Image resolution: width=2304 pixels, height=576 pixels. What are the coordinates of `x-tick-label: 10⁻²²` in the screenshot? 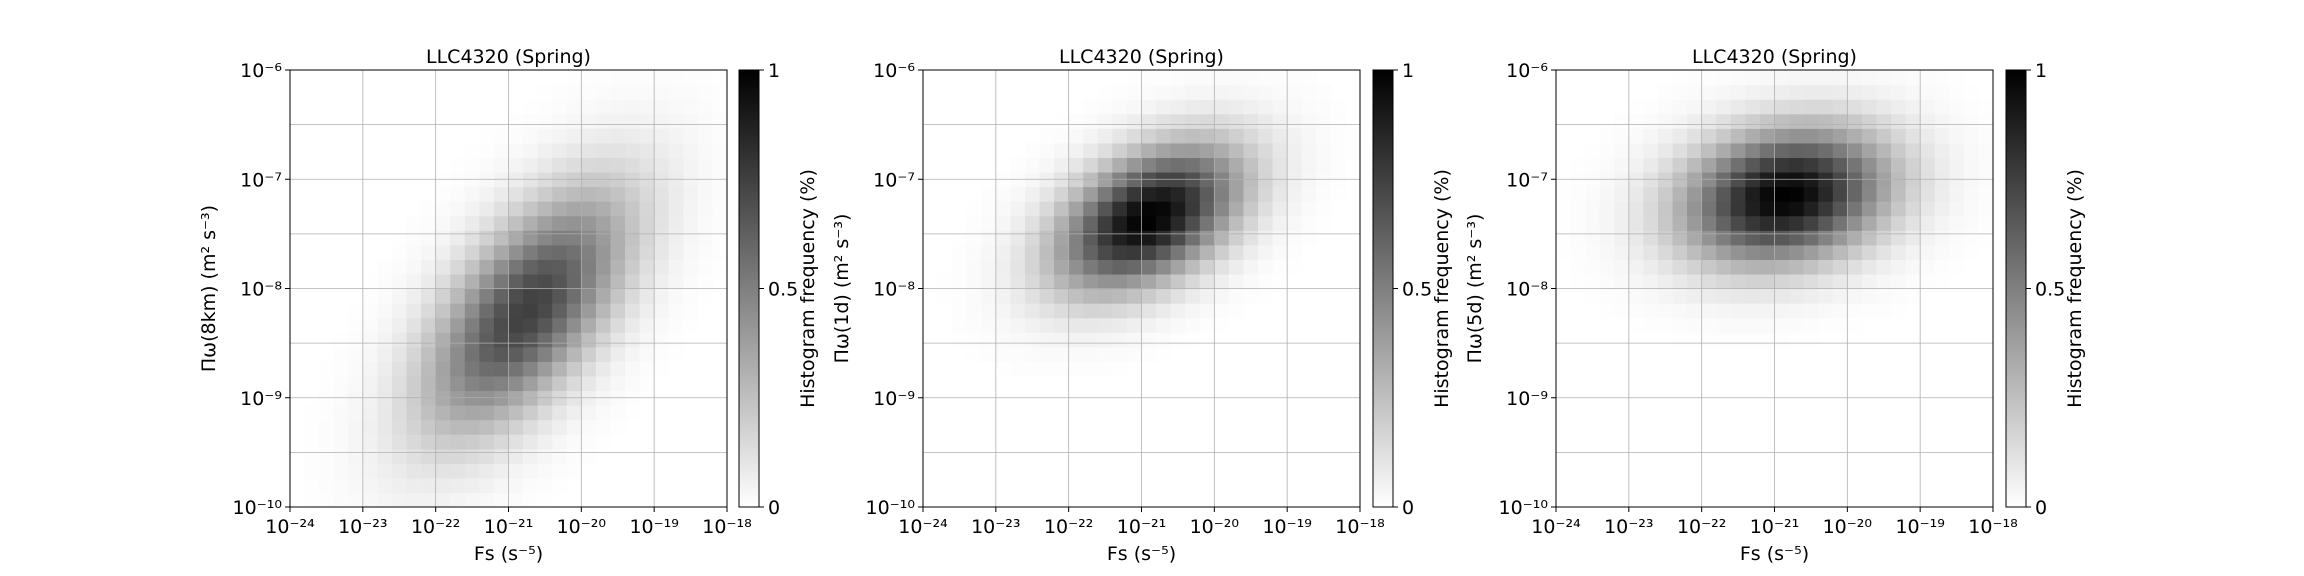 It's located at (1701, 527).